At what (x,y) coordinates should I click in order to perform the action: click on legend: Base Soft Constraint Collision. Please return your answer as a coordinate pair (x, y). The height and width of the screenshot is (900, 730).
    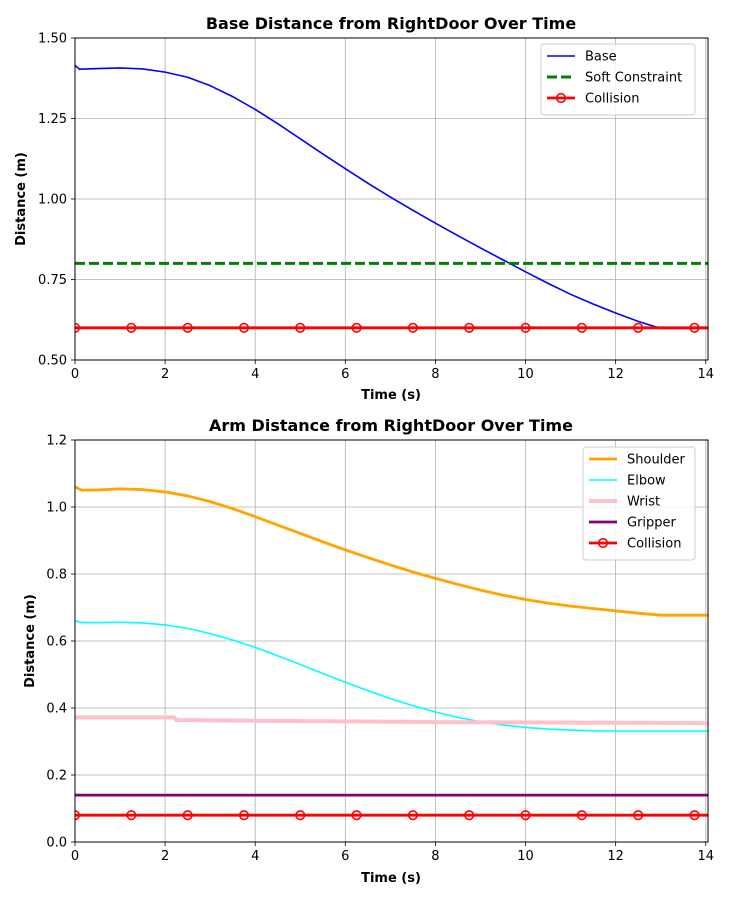
    Looking at the image, I should click on (618, 79).